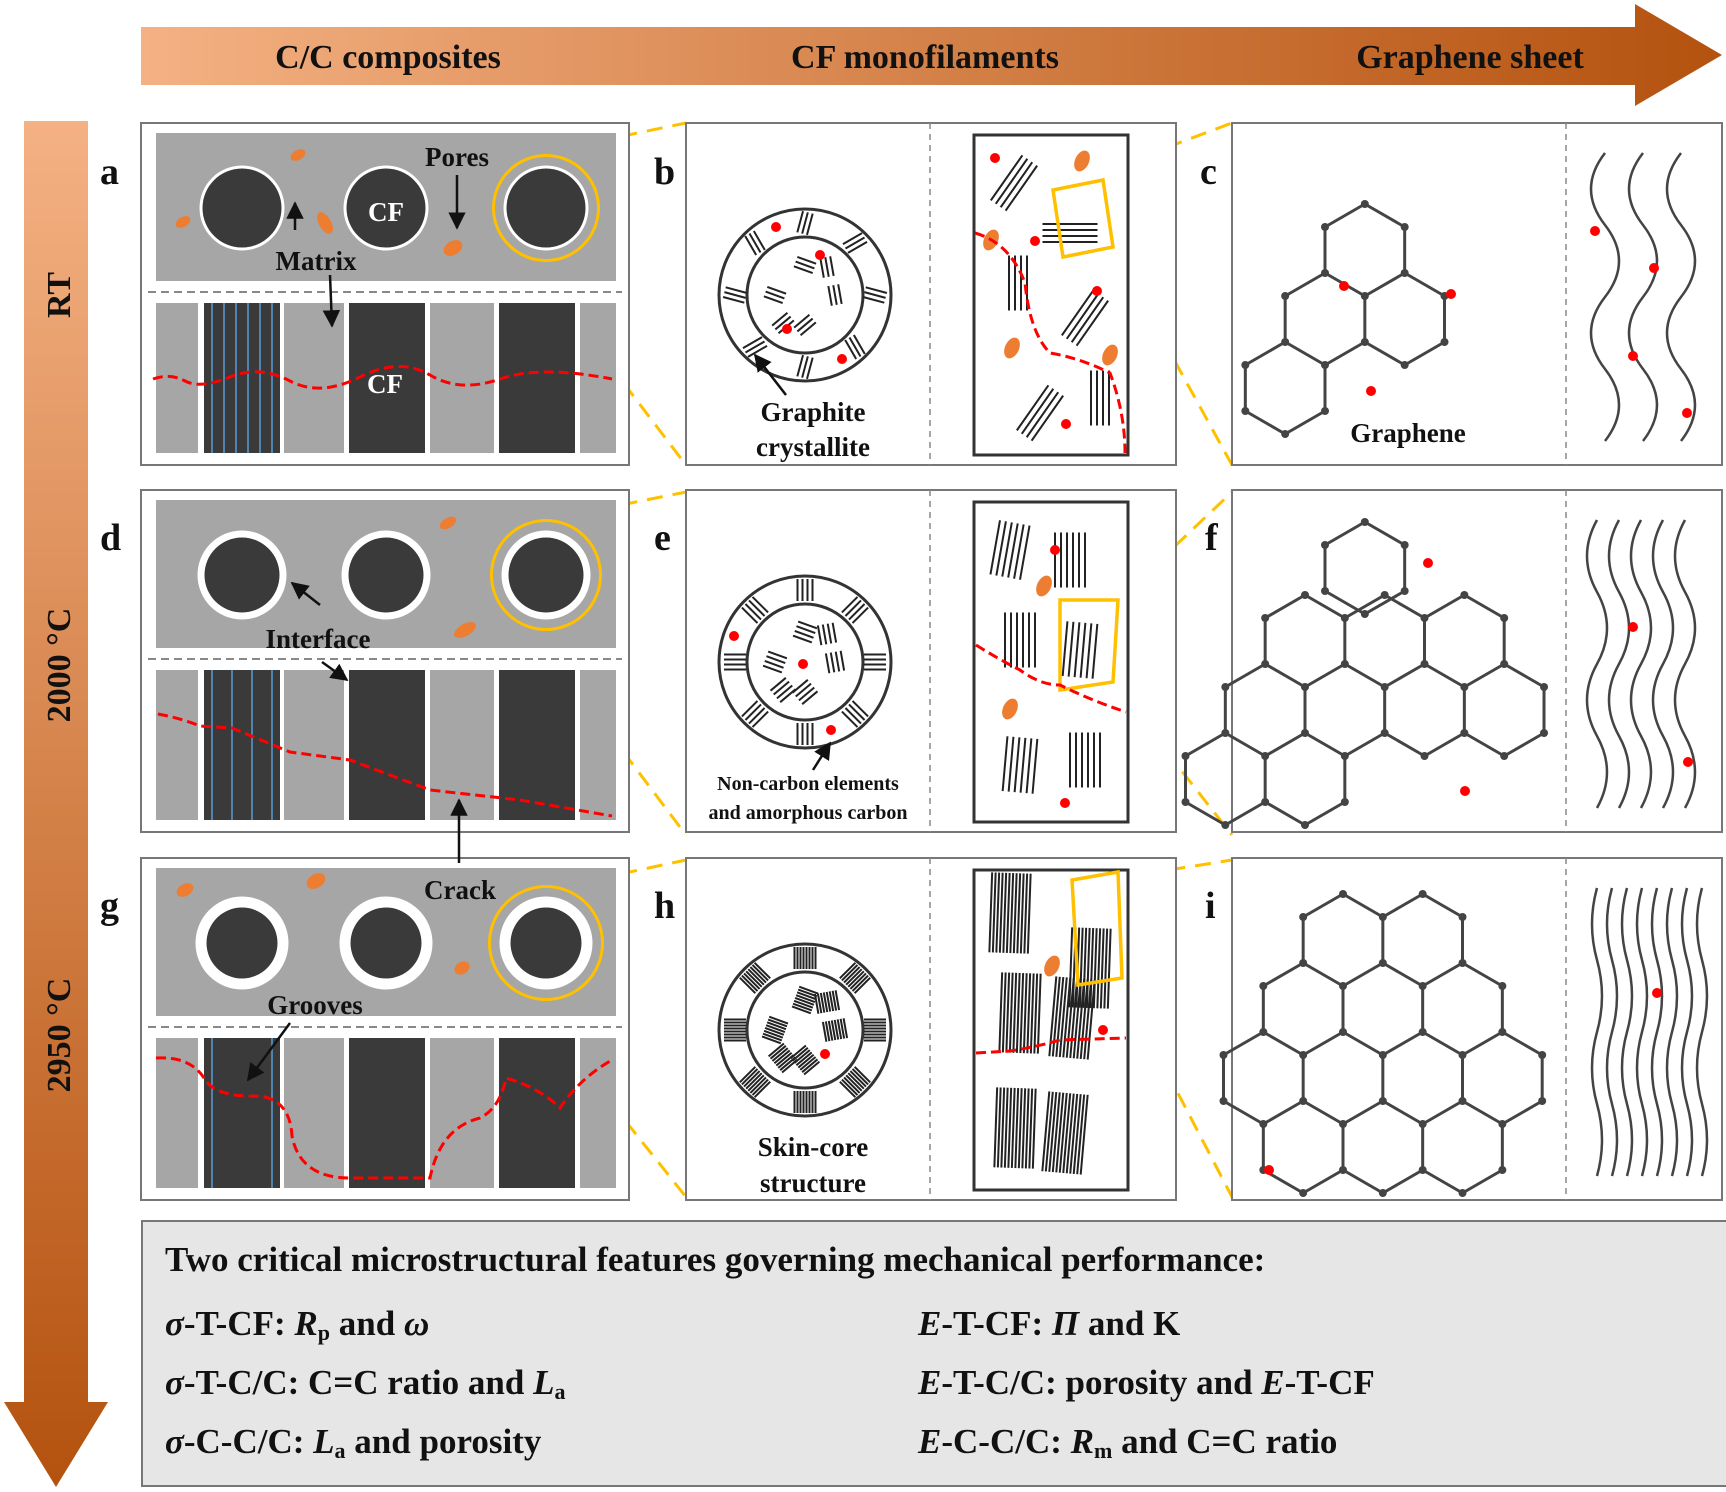 This screenshot has height=1492, width=1726. Describe the element at coordinates (388, 57) in the screenshot. I see `stage-label-cc: C/C composites` at that location.